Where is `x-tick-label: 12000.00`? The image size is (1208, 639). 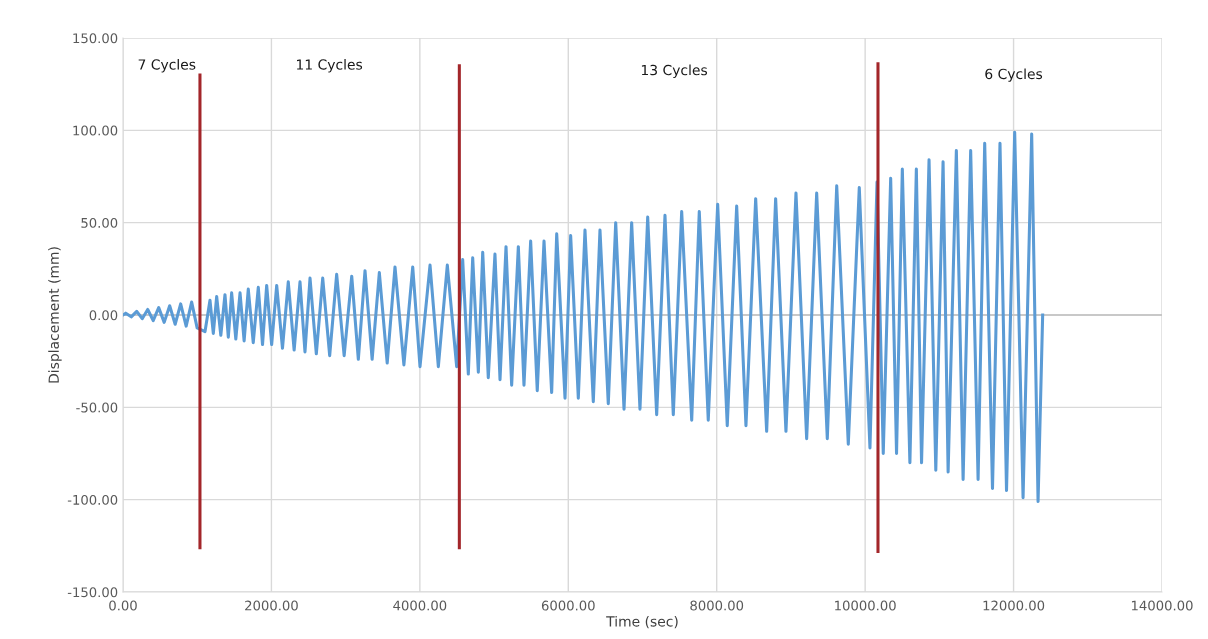 x-tick-label: 12000.00 is located at coordinates (1014, 605).